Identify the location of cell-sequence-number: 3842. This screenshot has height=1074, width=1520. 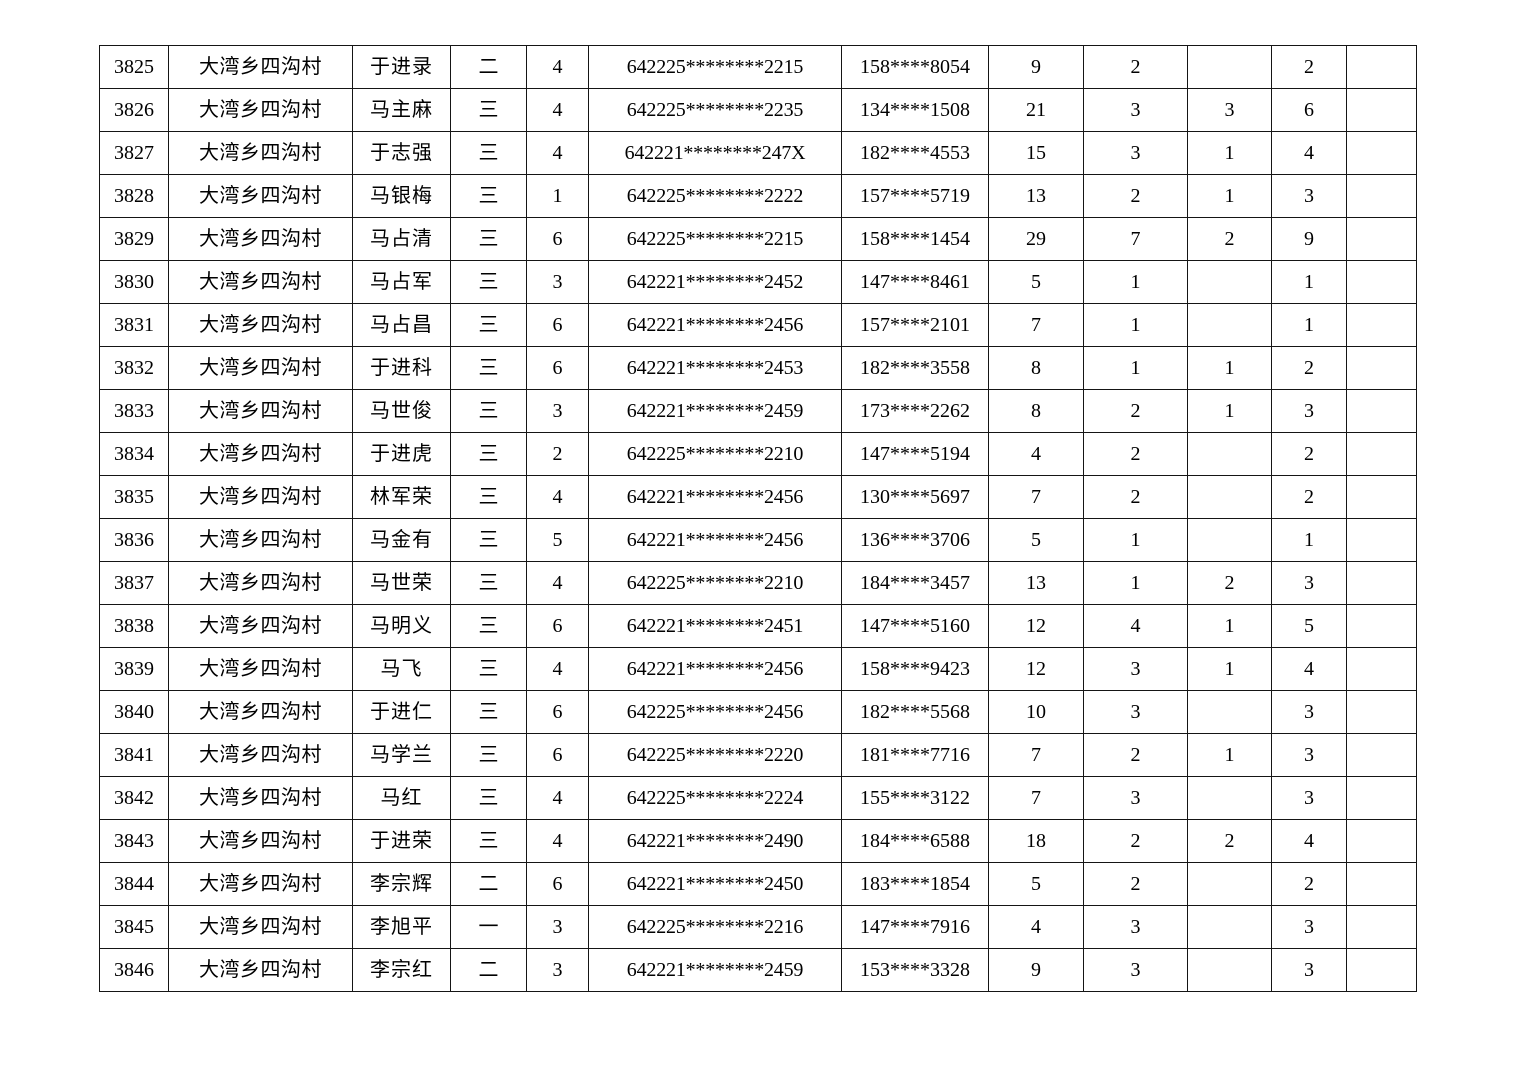
(134, 798).